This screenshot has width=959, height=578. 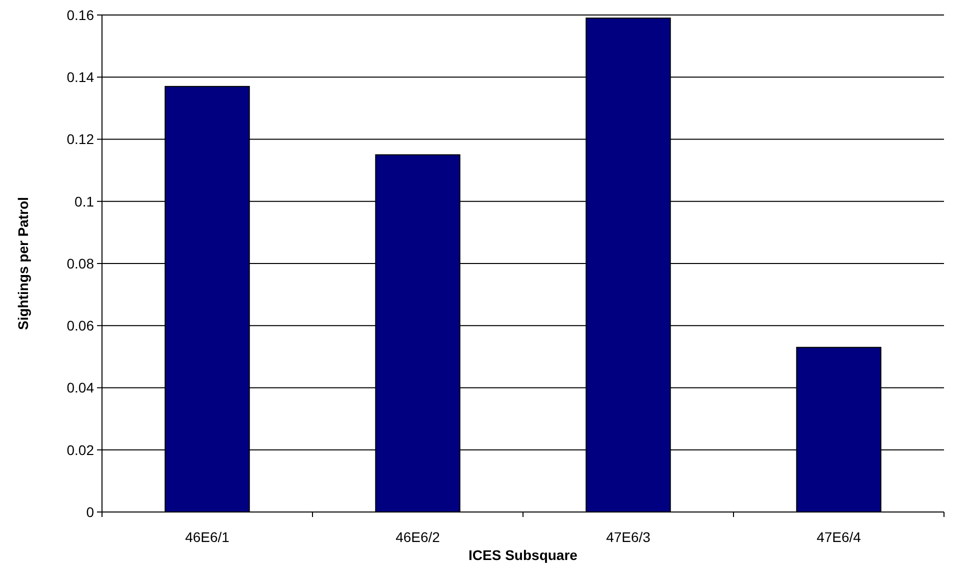 What do you see at coordinates (84, 201) in the screenshot?
I see `y-tick-label: 0.1` at bounding box center [84, 201].